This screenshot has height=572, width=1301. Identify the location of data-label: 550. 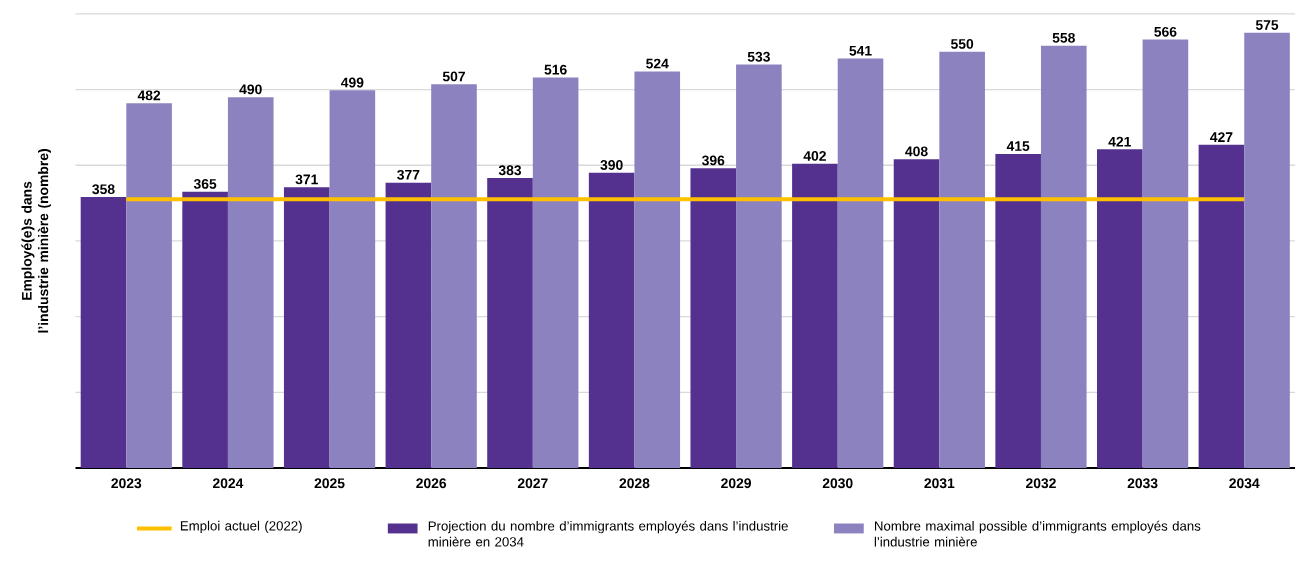
(962, 43).